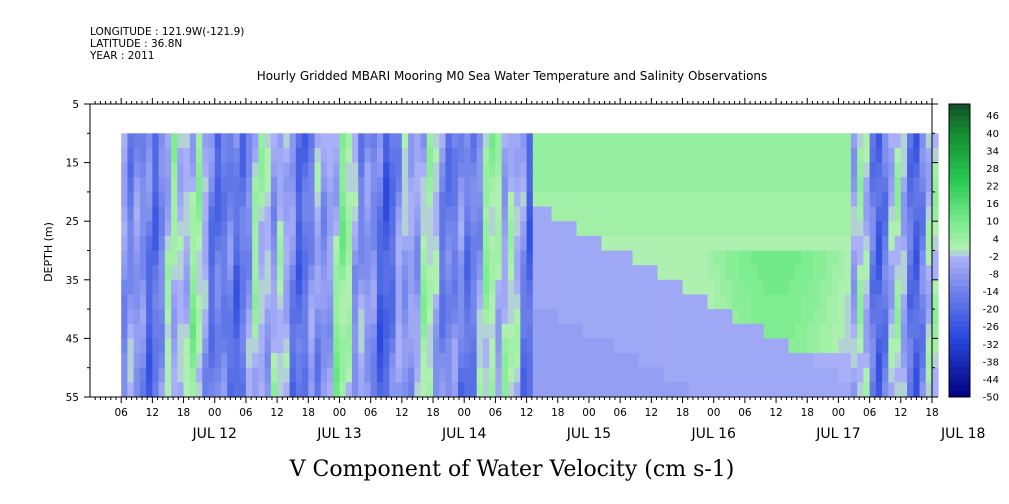  What do you see at coordinates (992, 134) in the screenshot?
I see `colorbar-label: 40` at bounding box center [992, 134].